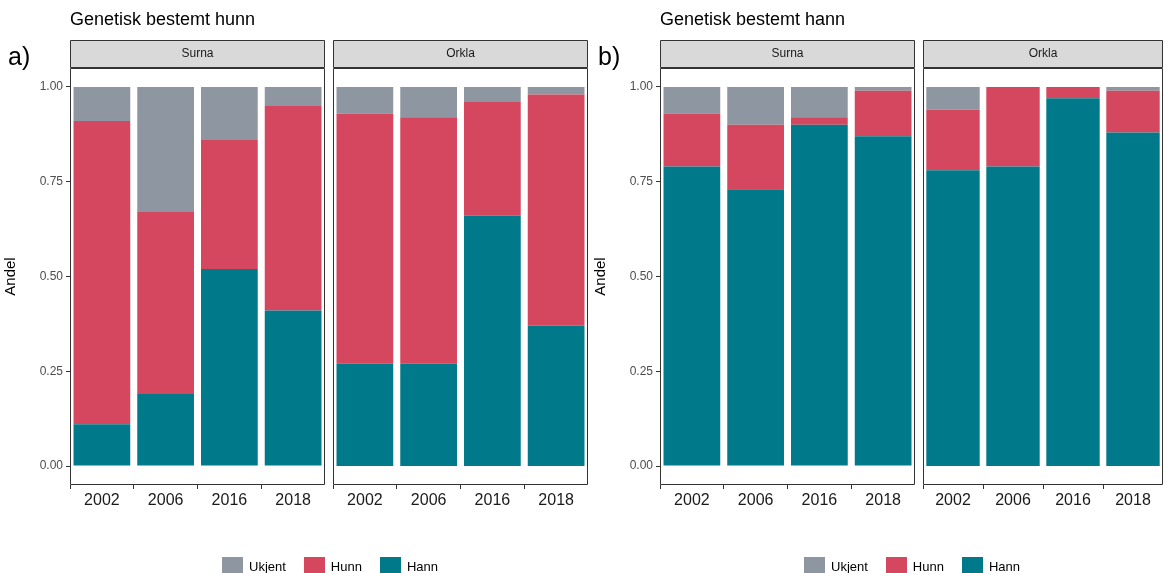 The height and width of the screenshot is (573, 1166). I want to click on text: a), so click(19, 56).